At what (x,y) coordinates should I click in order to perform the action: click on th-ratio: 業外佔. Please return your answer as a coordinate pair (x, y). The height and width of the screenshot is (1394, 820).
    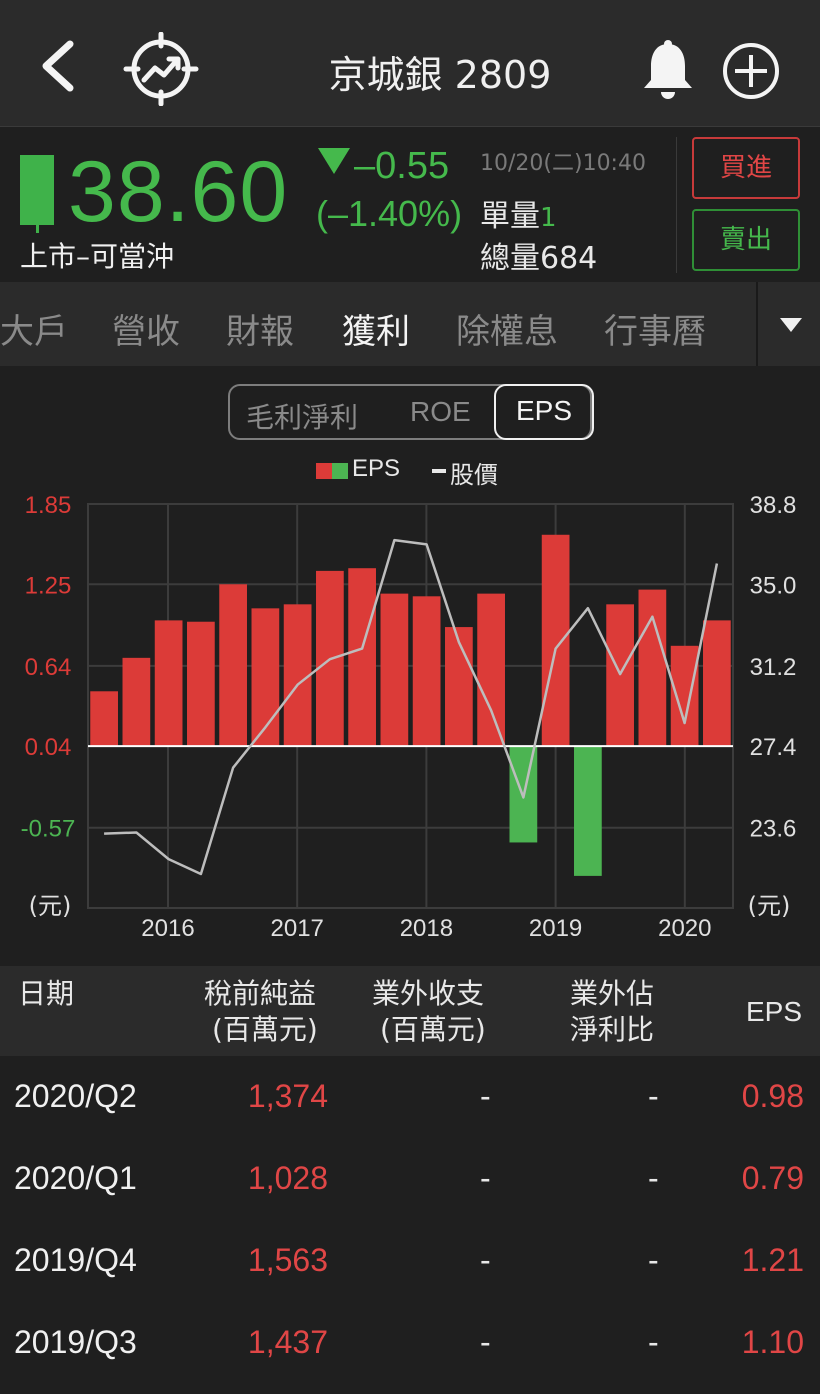
    Looking at the image, I should click on (612, 993).